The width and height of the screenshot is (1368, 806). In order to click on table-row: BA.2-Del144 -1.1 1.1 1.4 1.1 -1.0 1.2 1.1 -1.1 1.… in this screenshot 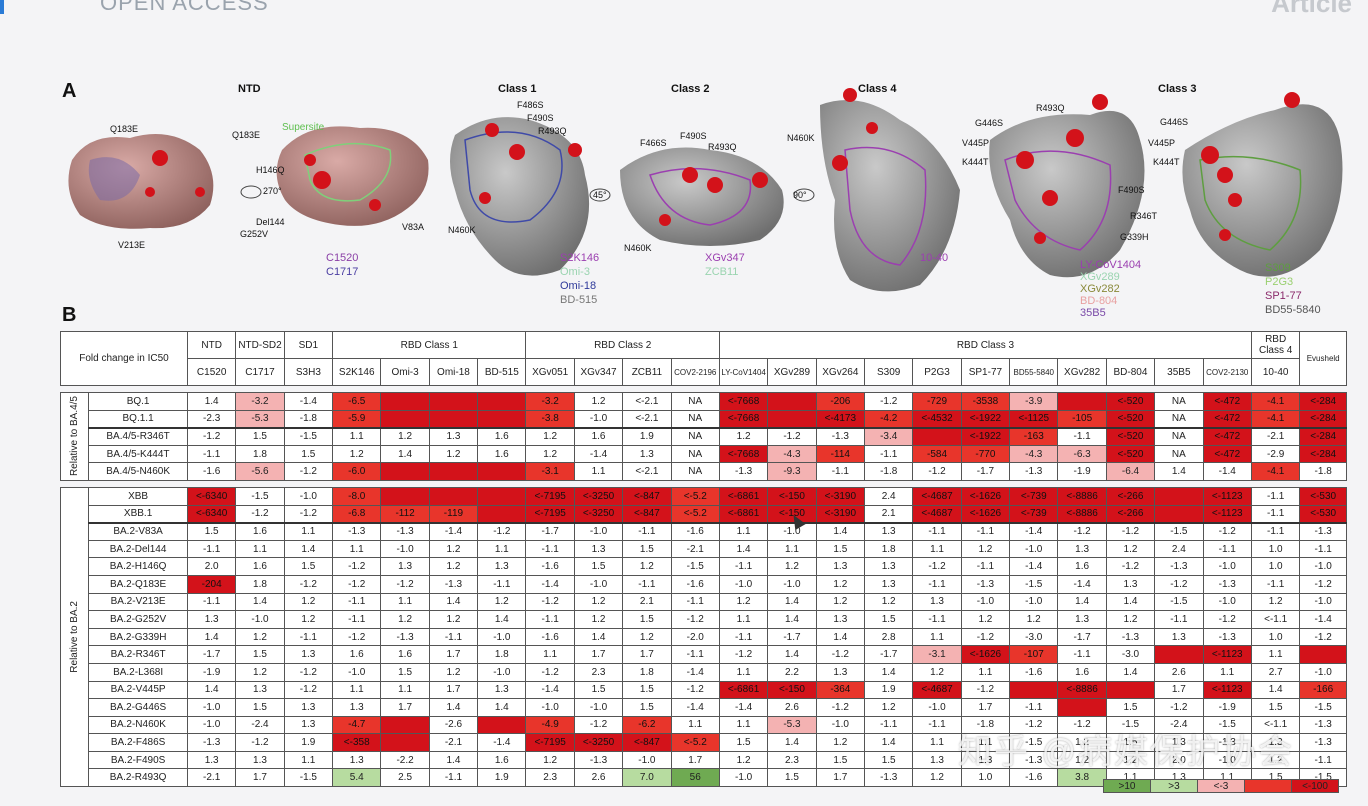, I will do `click(704, 549)`.